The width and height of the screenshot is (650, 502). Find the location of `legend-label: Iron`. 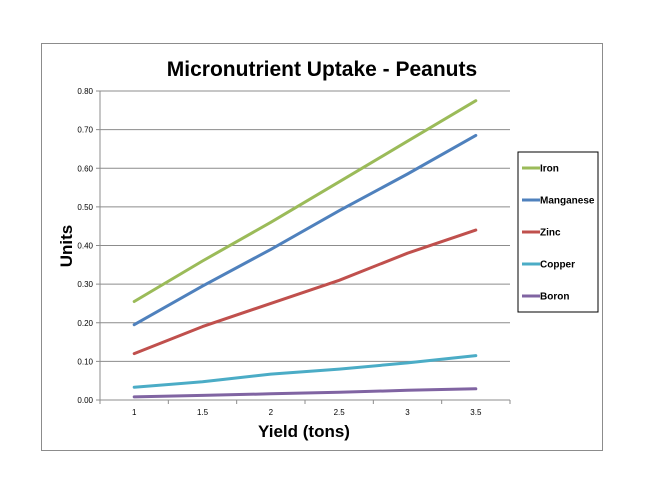

legend-label: Iron is located at coordinates (549, 169).